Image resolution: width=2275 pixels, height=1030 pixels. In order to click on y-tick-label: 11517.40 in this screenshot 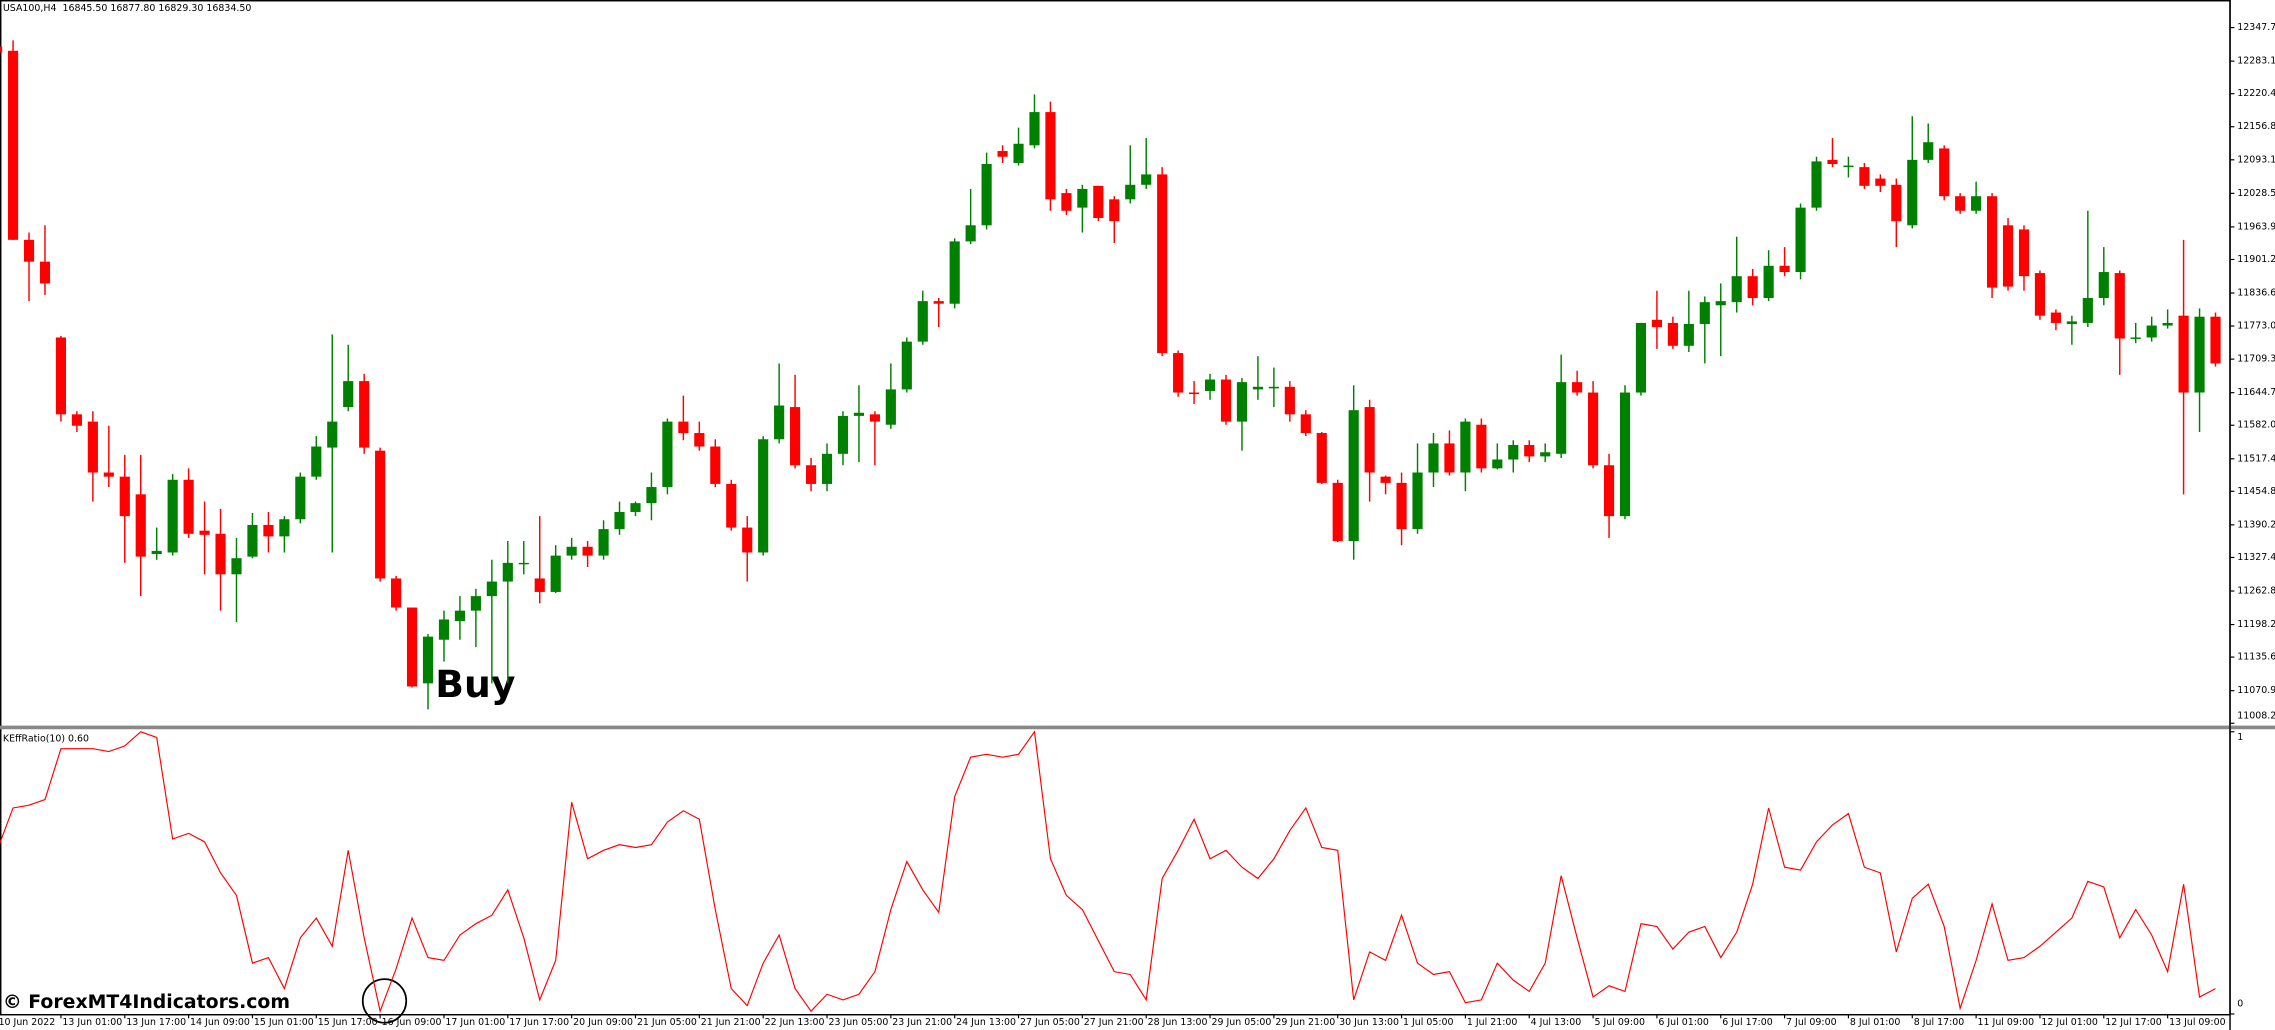, I will do `click(2256, 458)`.